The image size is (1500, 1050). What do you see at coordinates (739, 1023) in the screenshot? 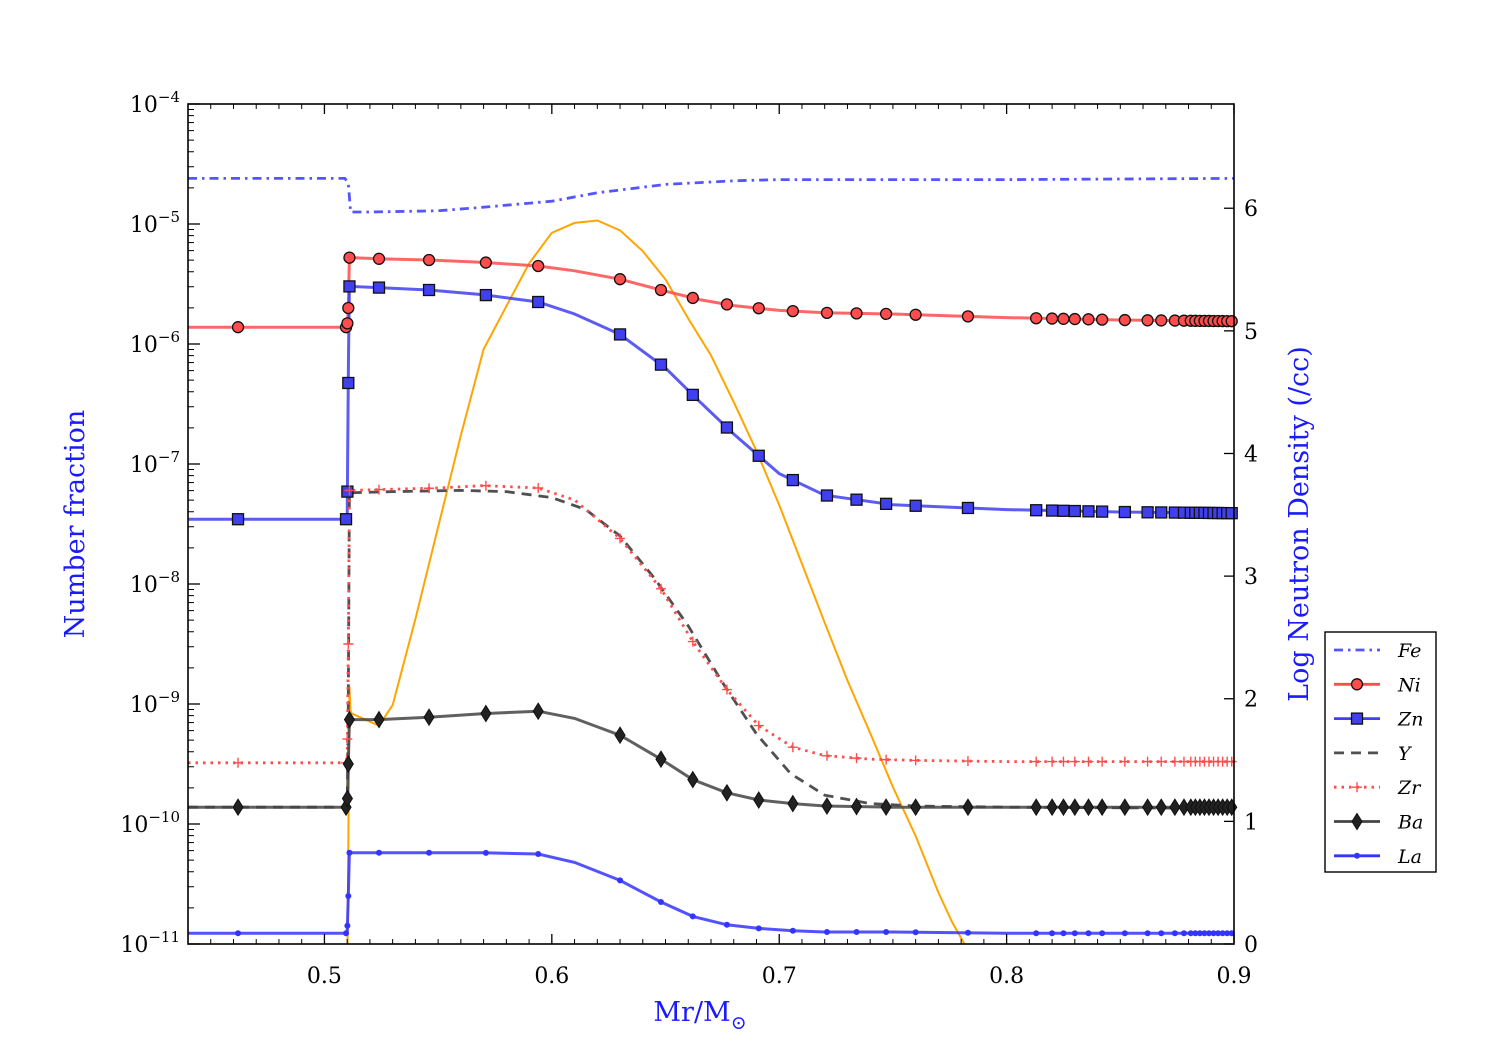
I see `x-axis-label-subscript: ⊙` at bounding box center [739, 1023].